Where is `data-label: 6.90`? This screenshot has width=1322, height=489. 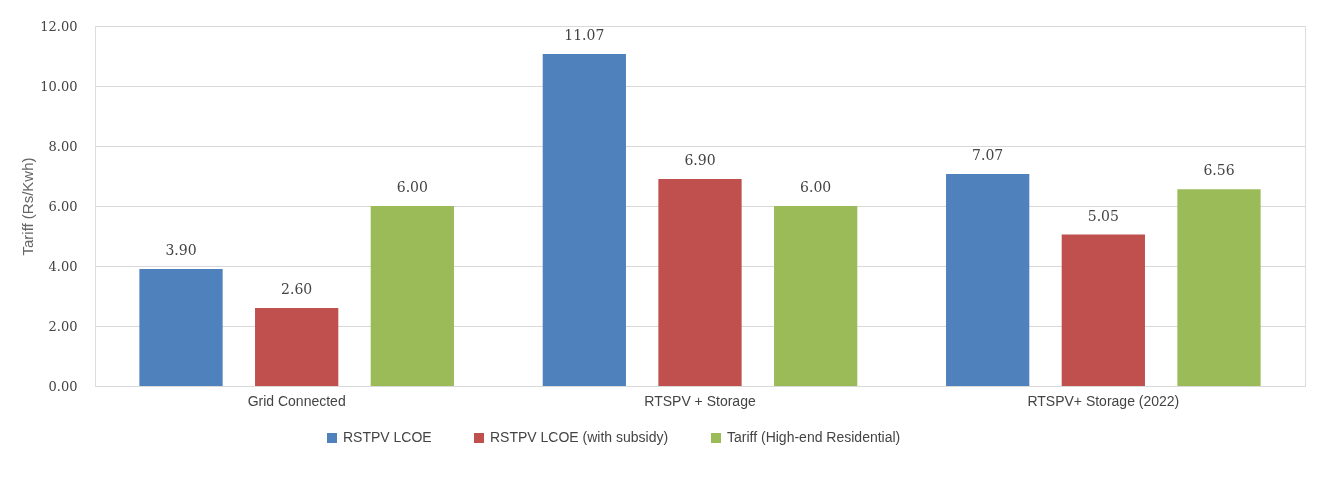 data-label: 6.90 is located at coordinates (700, 160).